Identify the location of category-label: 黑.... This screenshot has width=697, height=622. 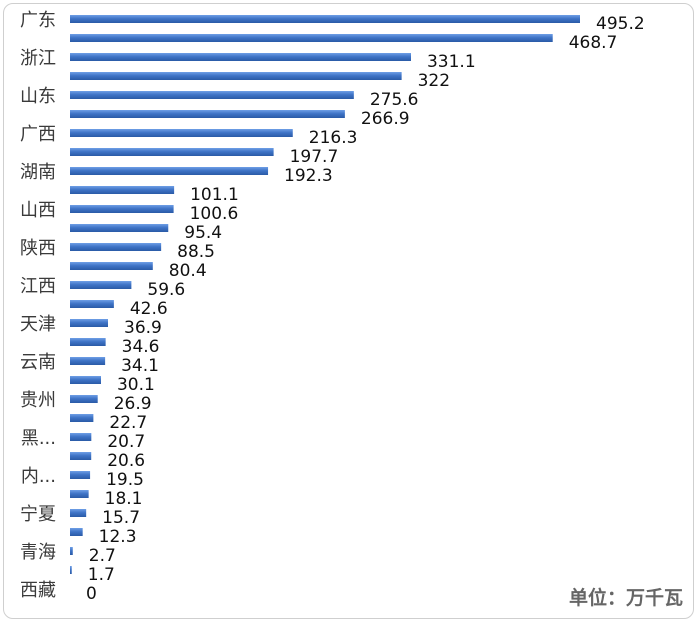
(38, 438).